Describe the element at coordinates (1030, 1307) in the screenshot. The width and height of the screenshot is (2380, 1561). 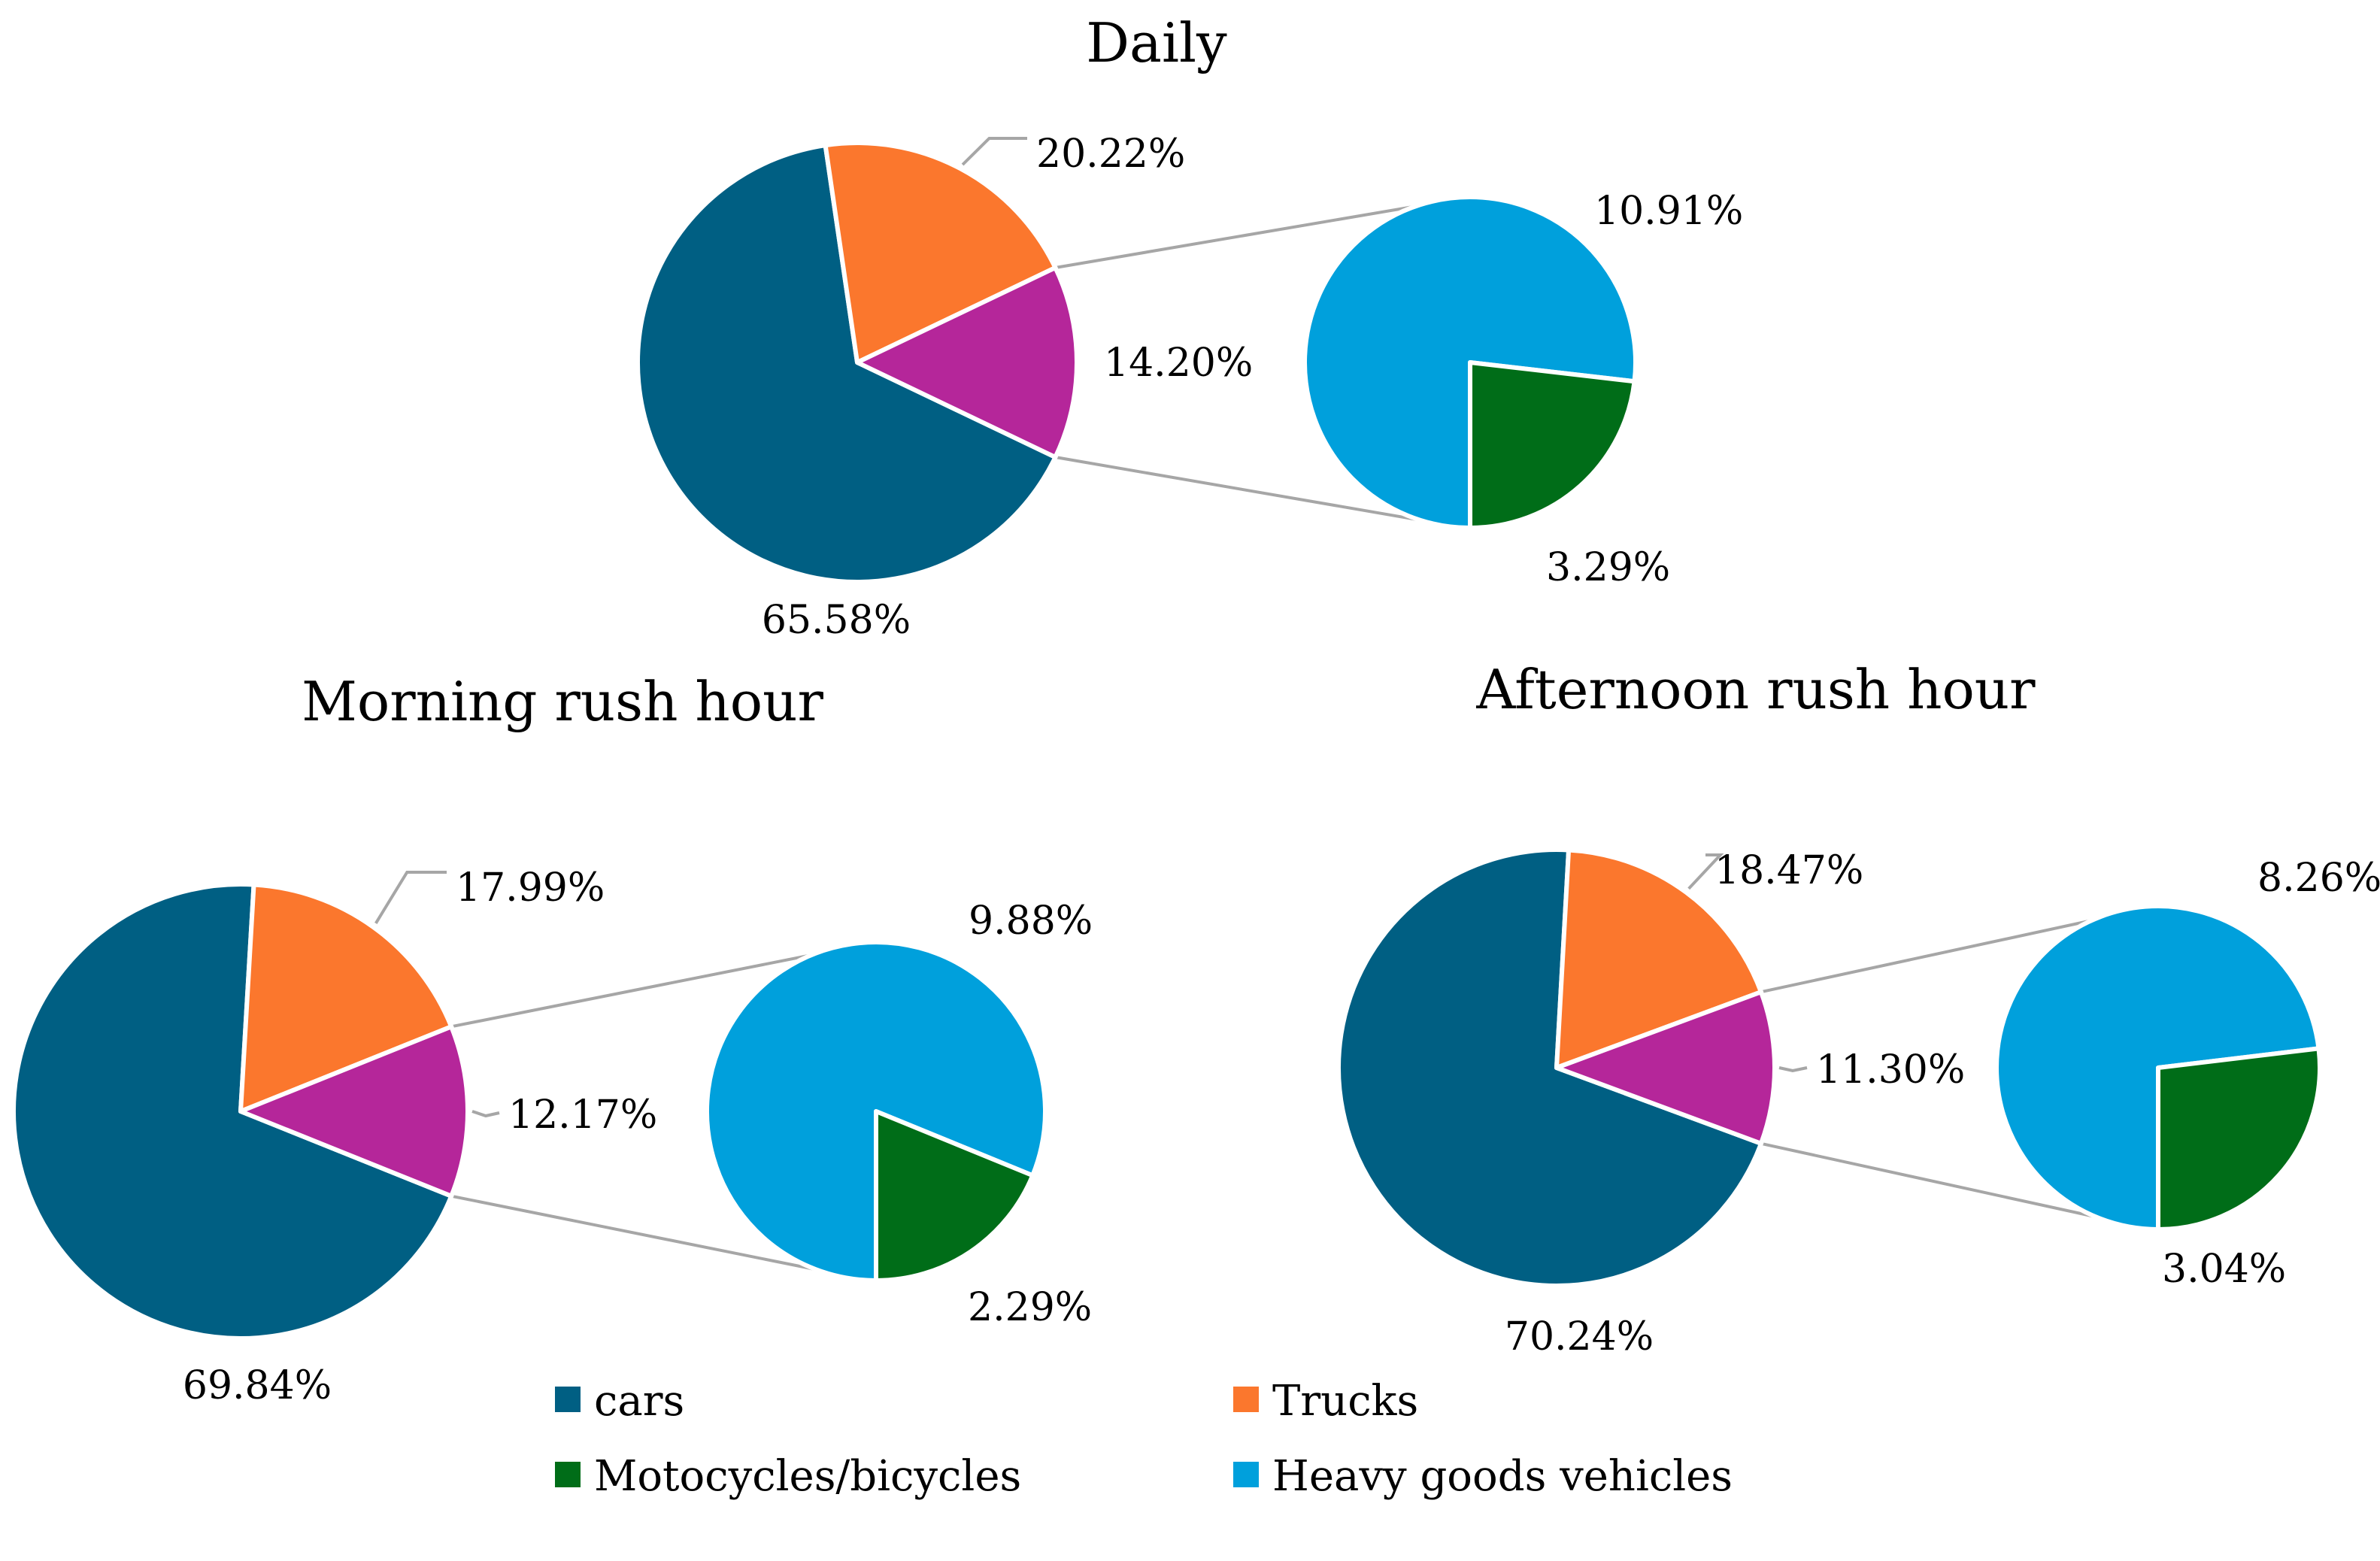
I see `data-label-moto: 2.29%` at that location.